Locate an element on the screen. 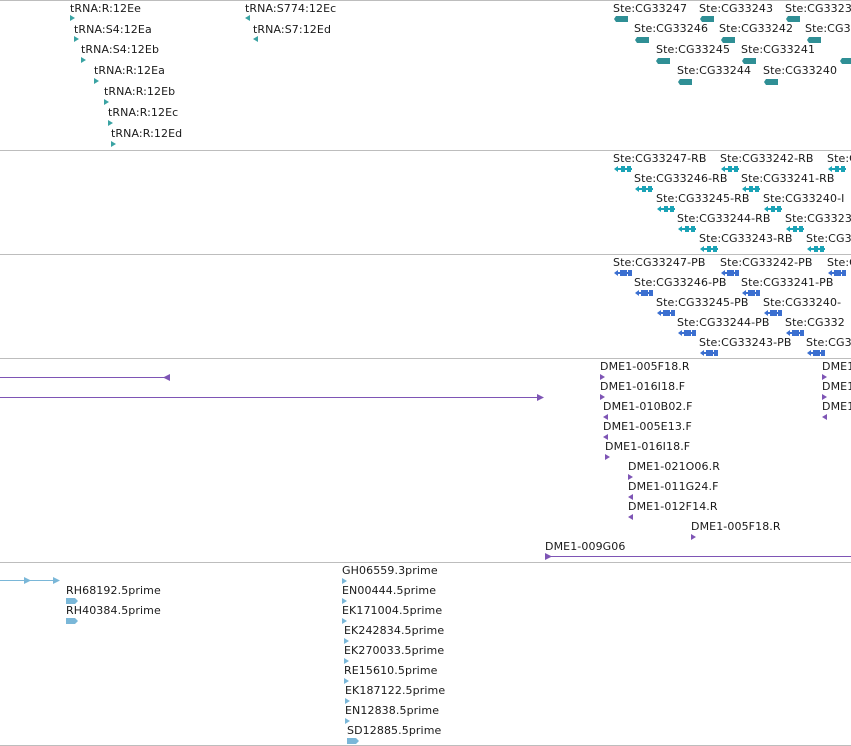 The image size is (851, 746). est-label: EN00444.5prime is located at coordinates (389, 590).